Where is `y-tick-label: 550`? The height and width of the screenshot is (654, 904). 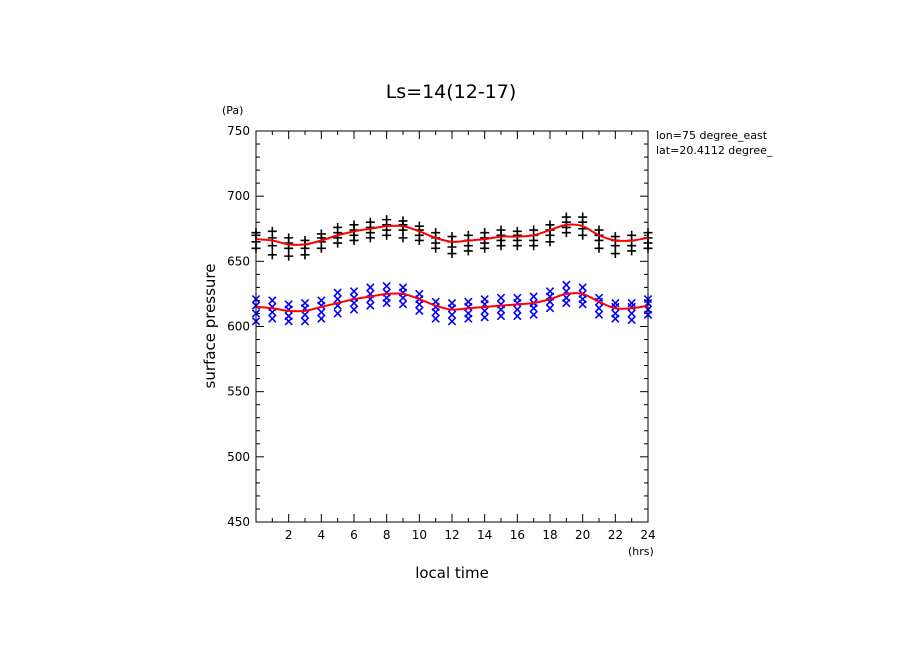
y-tick-label: 550 is located at coordinates (238, 392).